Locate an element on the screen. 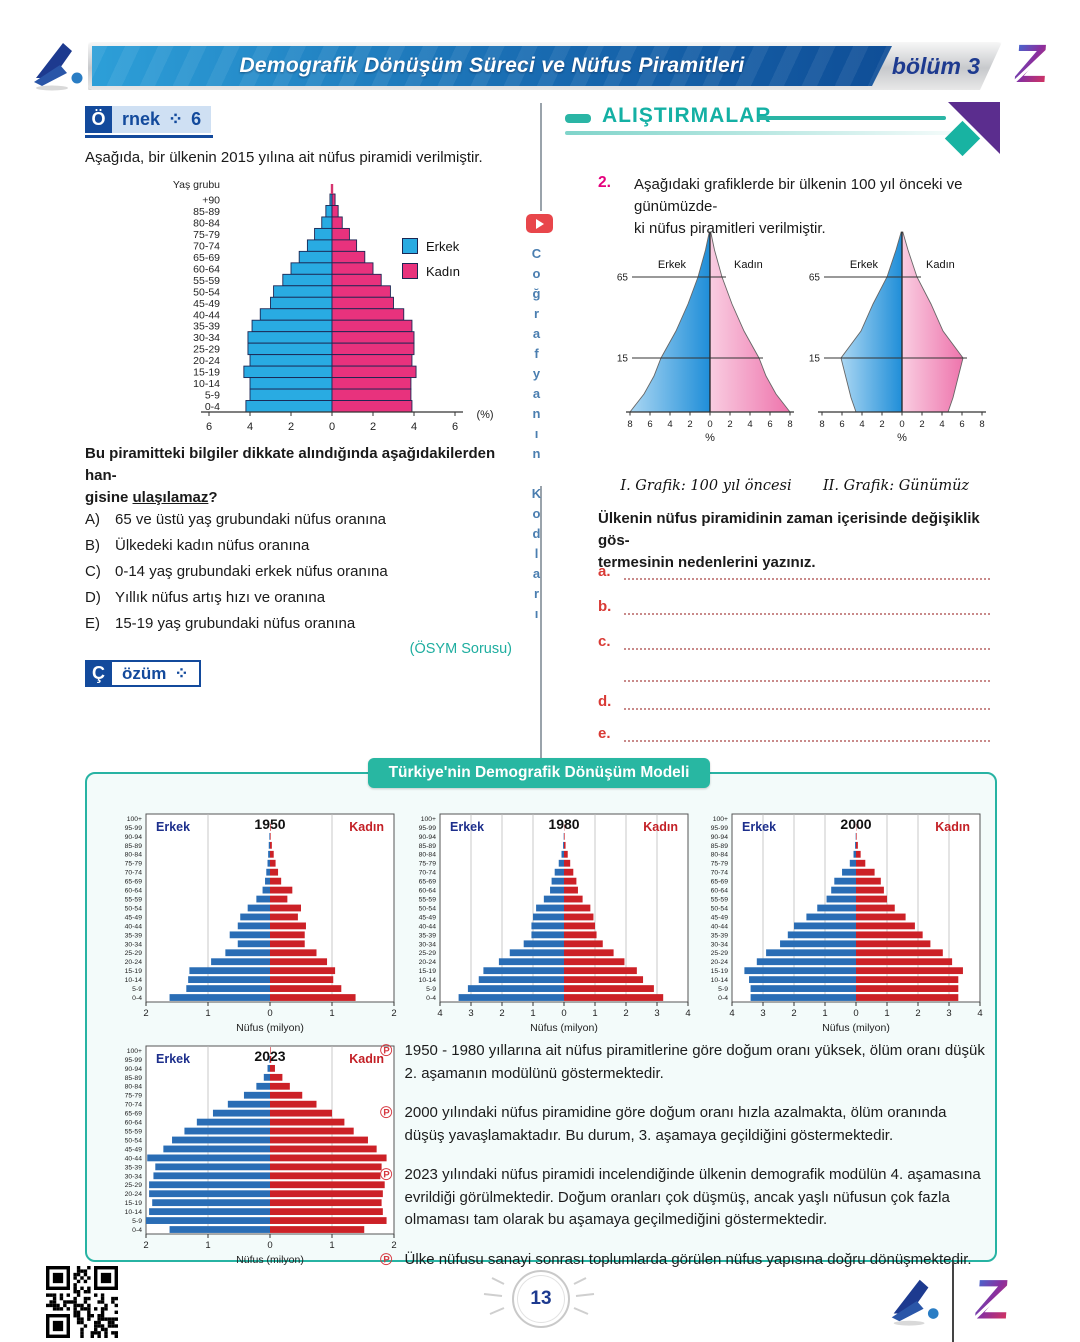 The image size is (1080, 1342). underlined-word: ulaşılamaz is located at coordinates (170, 497).